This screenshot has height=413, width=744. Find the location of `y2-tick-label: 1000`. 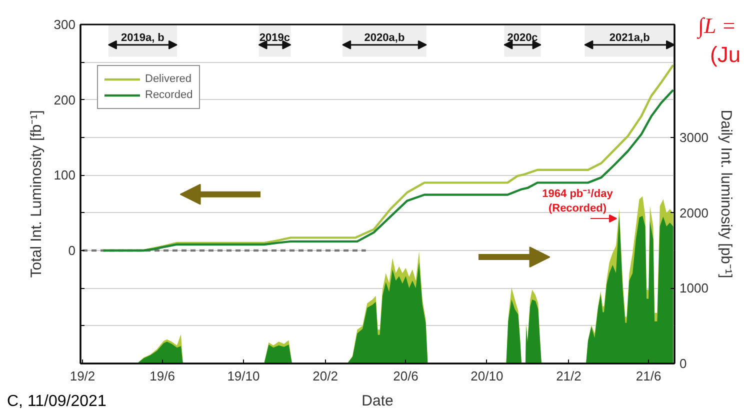

y2-tick-label: 1000 is located at coordinates (694, 288).